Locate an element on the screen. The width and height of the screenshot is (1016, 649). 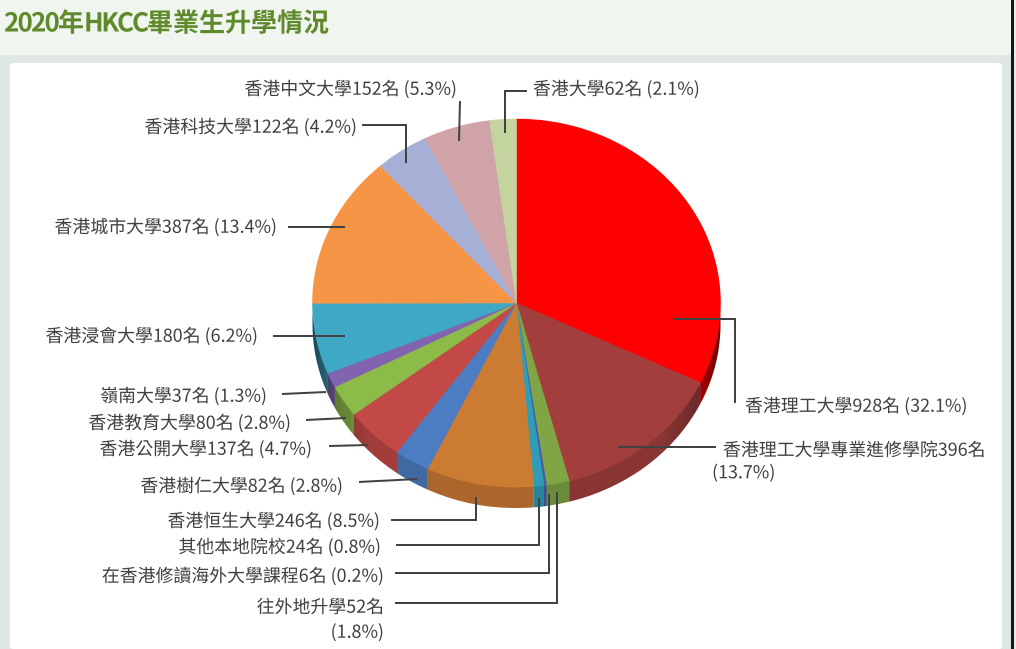
window-edge is located at coordinates (1012, 324).